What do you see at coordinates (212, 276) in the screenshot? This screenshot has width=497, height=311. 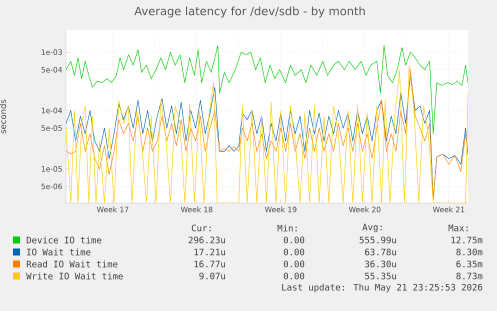 I see `text: 9.07u` at bounding box center [212, 276].